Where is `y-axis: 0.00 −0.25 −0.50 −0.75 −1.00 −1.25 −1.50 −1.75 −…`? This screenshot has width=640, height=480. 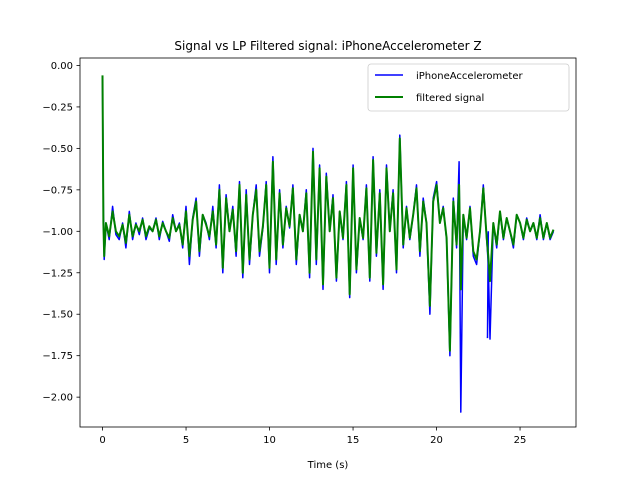 y-axis: 0.00 −0.25 −0.50 −0.75 −1.00 −1.25 −1.50 −1.75 −… is located at coordinates (61, 232).